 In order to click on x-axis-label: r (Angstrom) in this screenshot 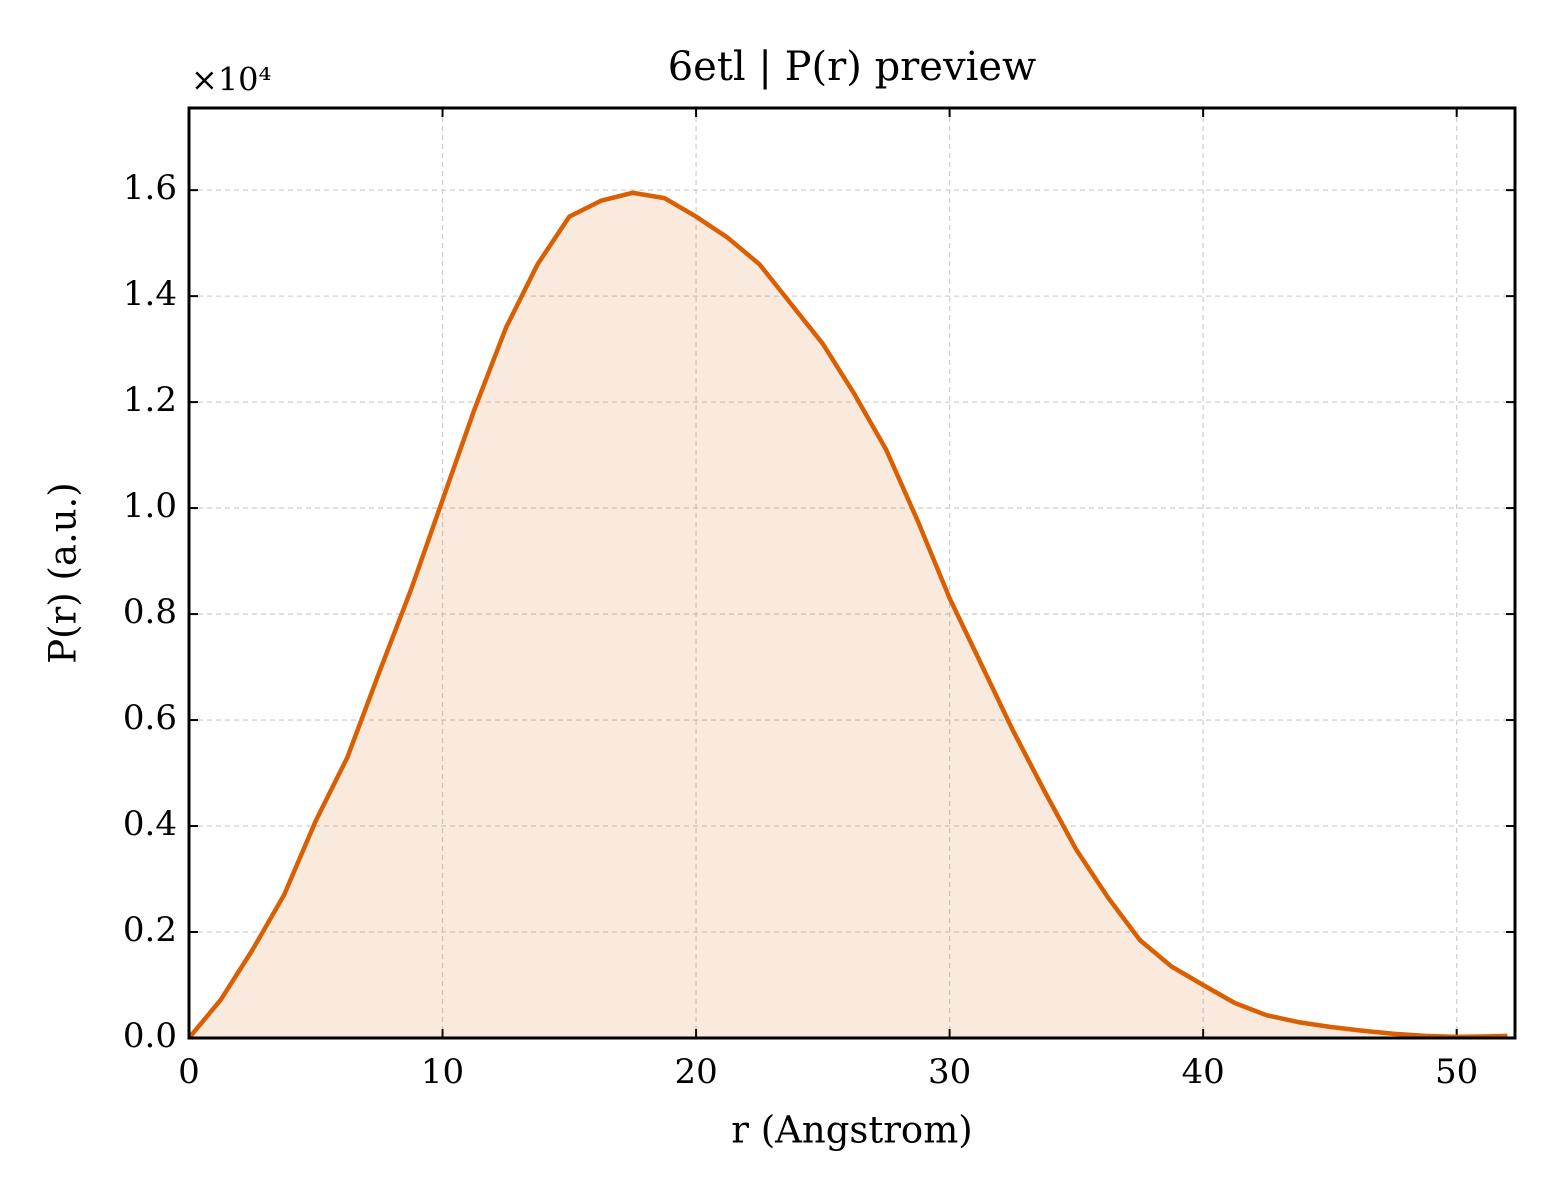, I will do `click(851, 1130)`.